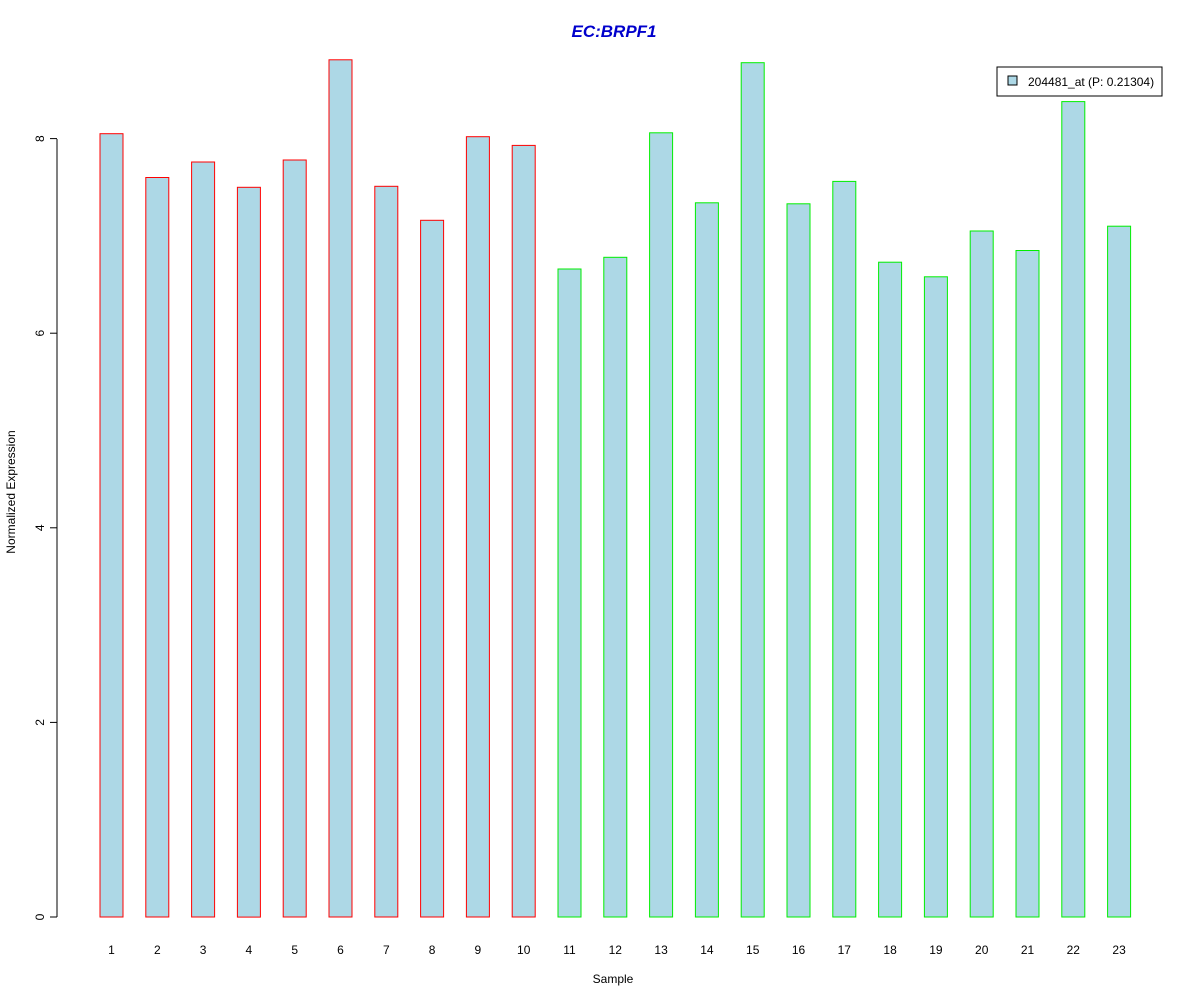 The image size is (1200, 1000). I want to click on y-tick-label: 2, so click(40, 722).